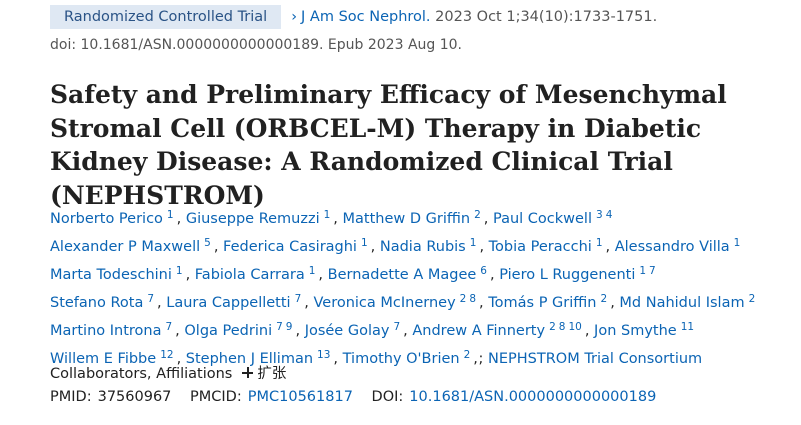  What do you see at coordinates (672, 247) in the screenshot?
I see `author-link: Alessandro Villa` at bounding box center [672, 247].